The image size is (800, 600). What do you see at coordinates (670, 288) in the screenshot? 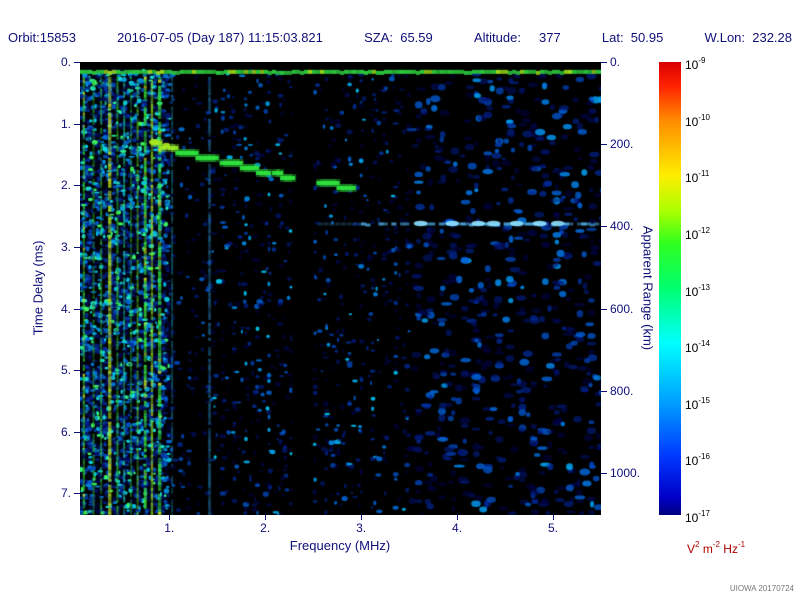
I see `colorbar` at bounding box center [670, 288].